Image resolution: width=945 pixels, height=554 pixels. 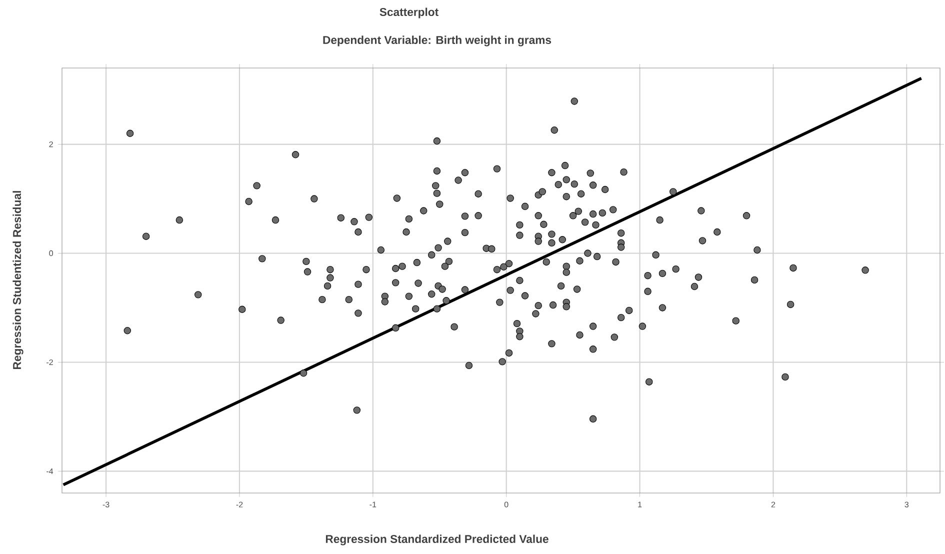 I want to click on x-tick-label: 3, so click(x=906, y=505).